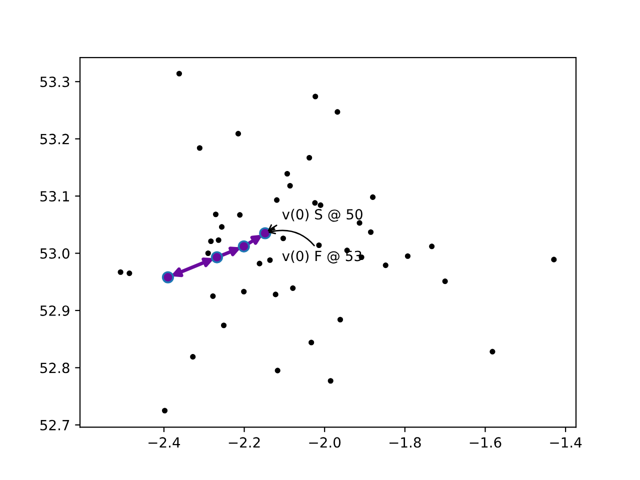 The width and height of the screenshot is (640, 480). What do you see at coordinates (325, 442) in the screenshot?
I see `x-tick-label: −2.0` at bounding box center [325, 442].